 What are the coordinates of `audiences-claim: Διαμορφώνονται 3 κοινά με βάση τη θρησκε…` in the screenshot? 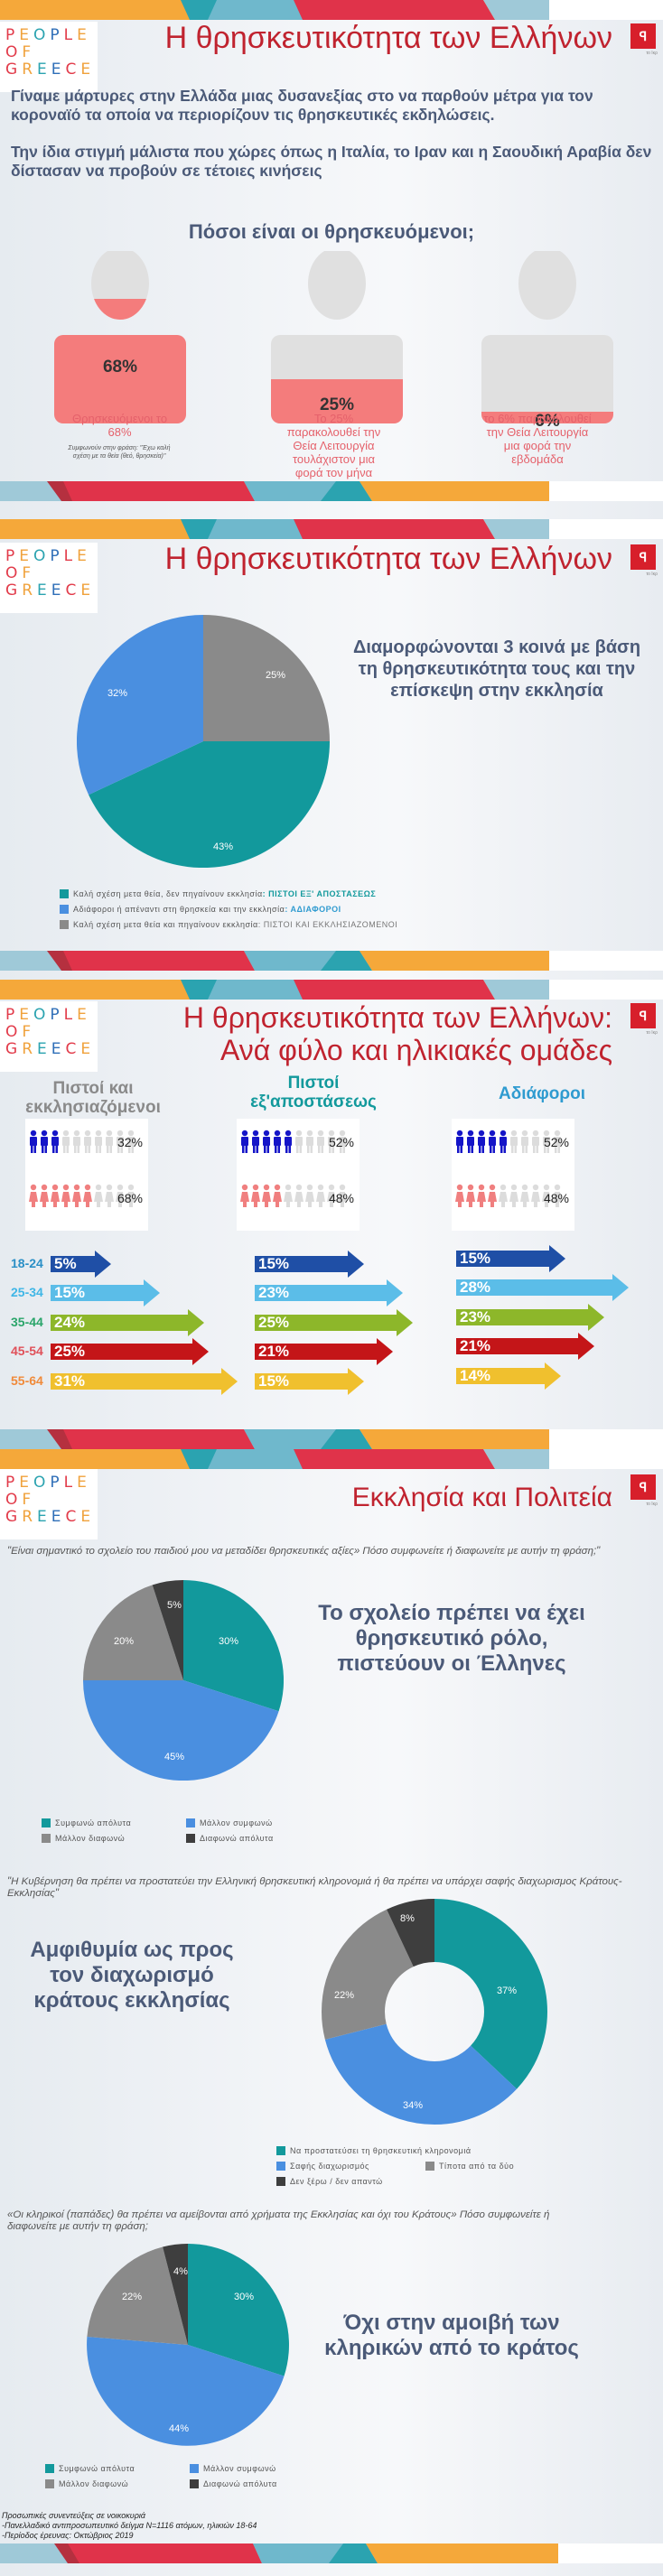 It's located at (496, 669).